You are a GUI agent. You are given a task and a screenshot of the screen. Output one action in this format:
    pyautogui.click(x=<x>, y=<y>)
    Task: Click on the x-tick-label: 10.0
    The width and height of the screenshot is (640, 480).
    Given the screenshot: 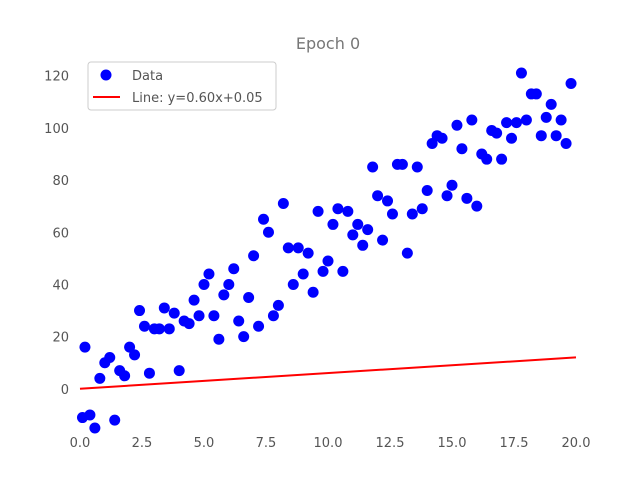 What is the action you would take?
    pyautogui.click(x=328, y=443)
    